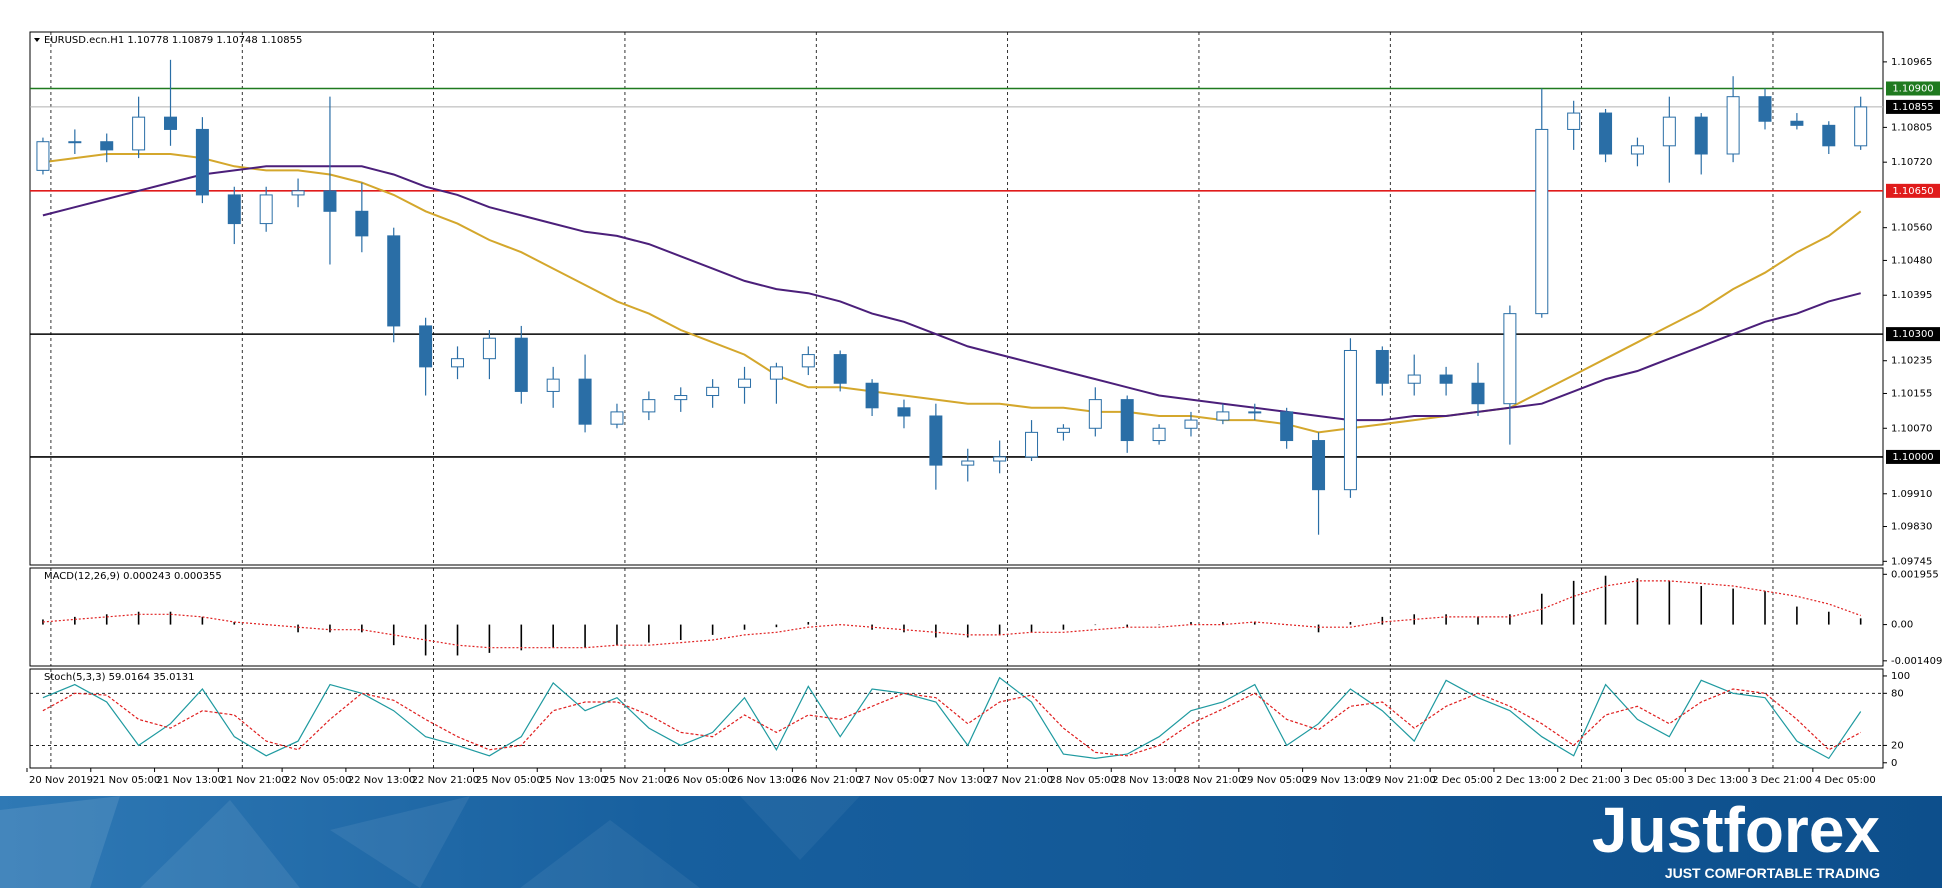  What do you see at coordinates (1590, 780) in the screenshot?
I see `x-tick-label: 2 Dec 21:00` at bounding box center [1590, 780].